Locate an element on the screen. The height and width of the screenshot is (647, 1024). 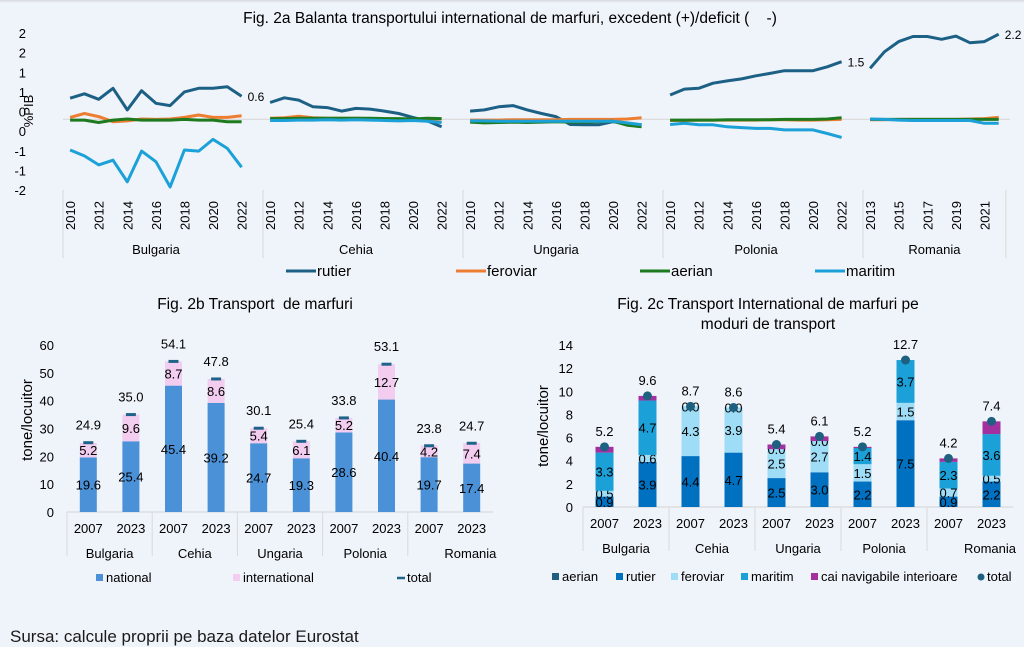
fig2c-total-label: 5.4 is located at coordinates (776, 429).